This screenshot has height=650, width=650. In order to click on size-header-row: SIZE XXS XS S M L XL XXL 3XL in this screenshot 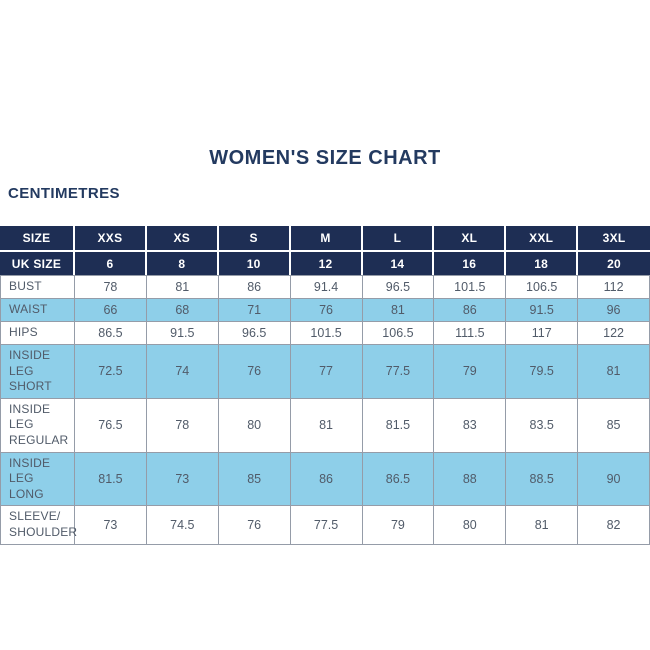, I will do `click(325, 239)`.